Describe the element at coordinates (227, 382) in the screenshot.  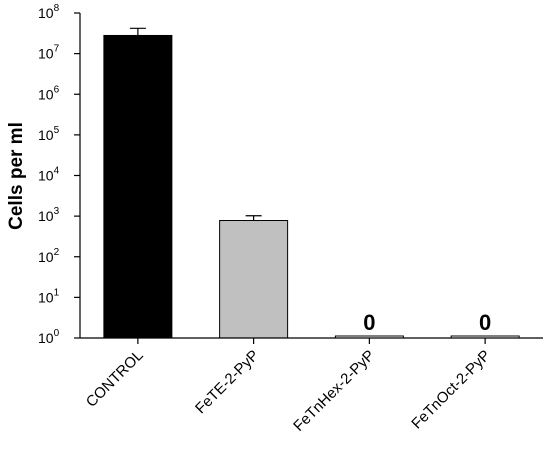
I see `x-tick-label: FeTE-2-PyP` at that location.